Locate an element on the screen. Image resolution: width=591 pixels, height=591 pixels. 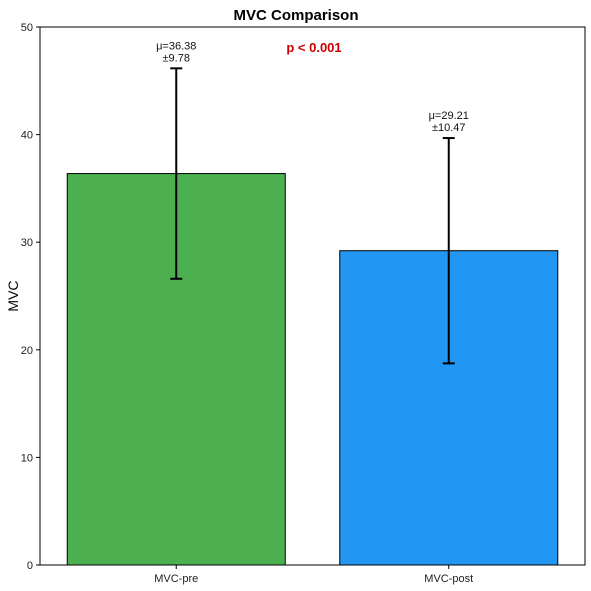
x-tick-label: MVC-post is located at coordinates (448, 579).